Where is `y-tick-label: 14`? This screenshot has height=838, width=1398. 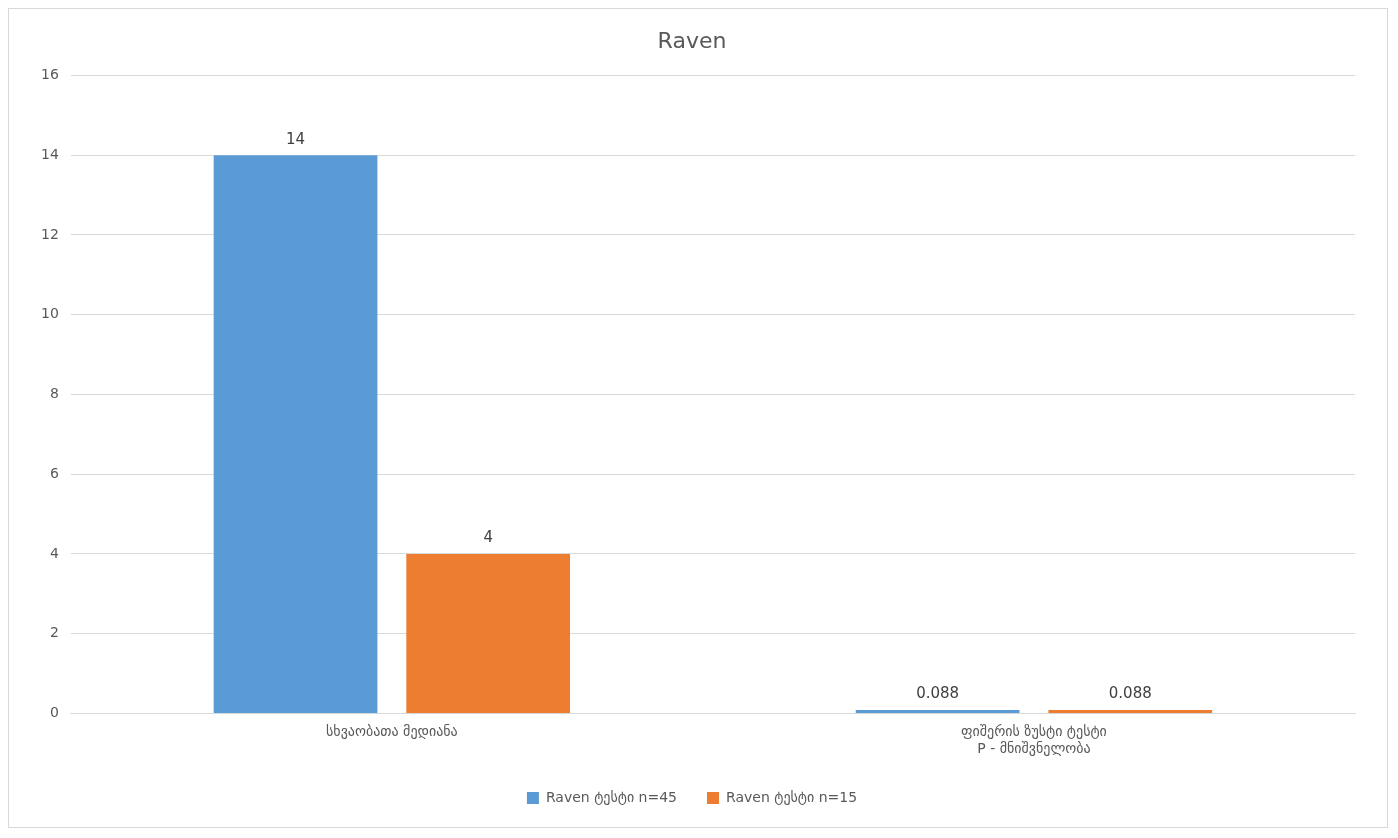
y-tick-label: 14 is located at coordinates (49, 153).